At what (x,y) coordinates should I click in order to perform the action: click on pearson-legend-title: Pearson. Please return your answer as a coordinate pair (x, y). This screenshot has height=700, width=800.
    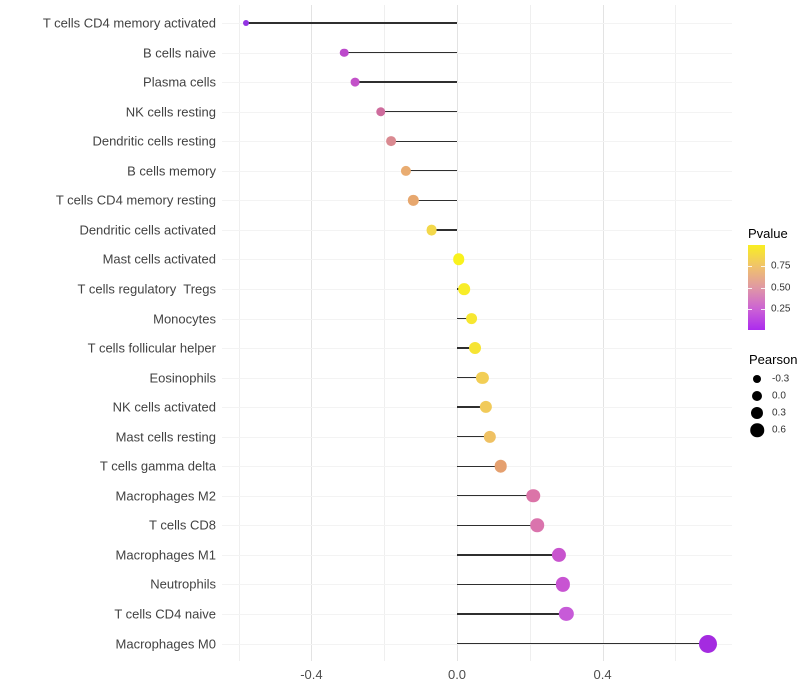
    Looking at the image, I should click on (773, 359).